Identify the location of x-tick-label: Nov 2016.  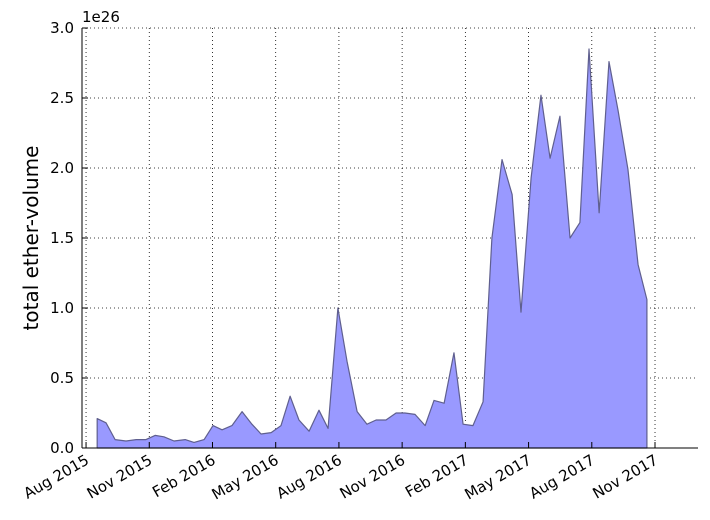
(373, 477).